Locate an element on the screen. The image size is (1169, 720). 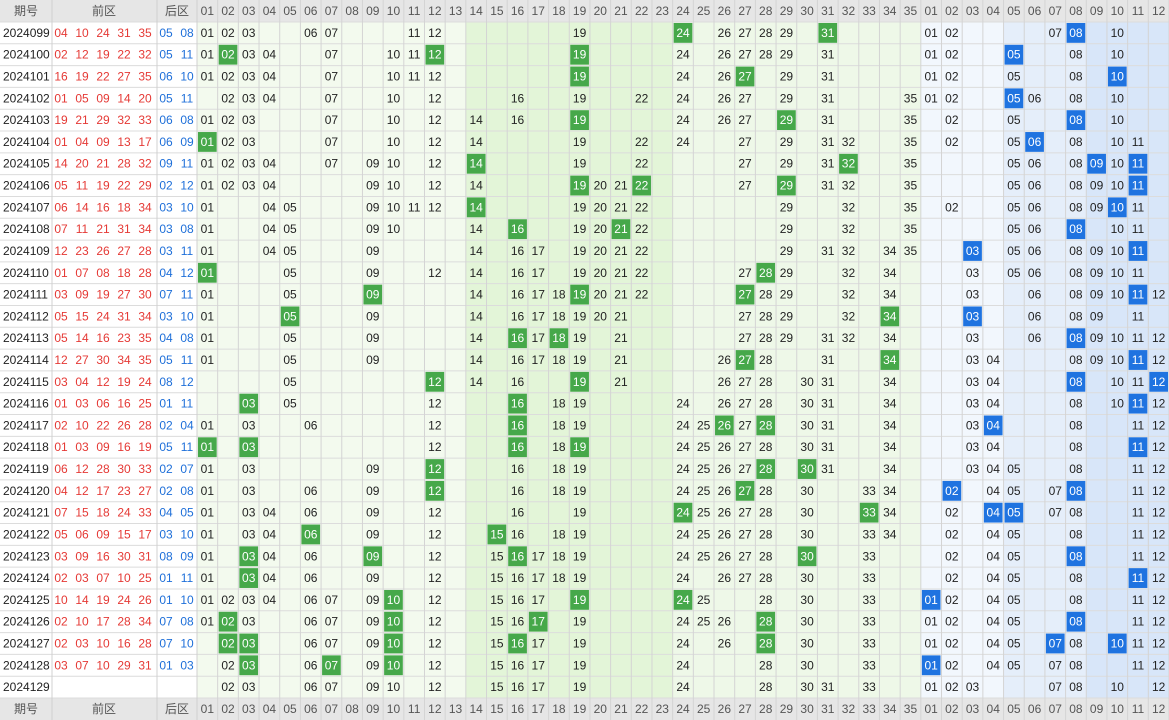
issue: 2024110 is located at coordinates (26, 273).